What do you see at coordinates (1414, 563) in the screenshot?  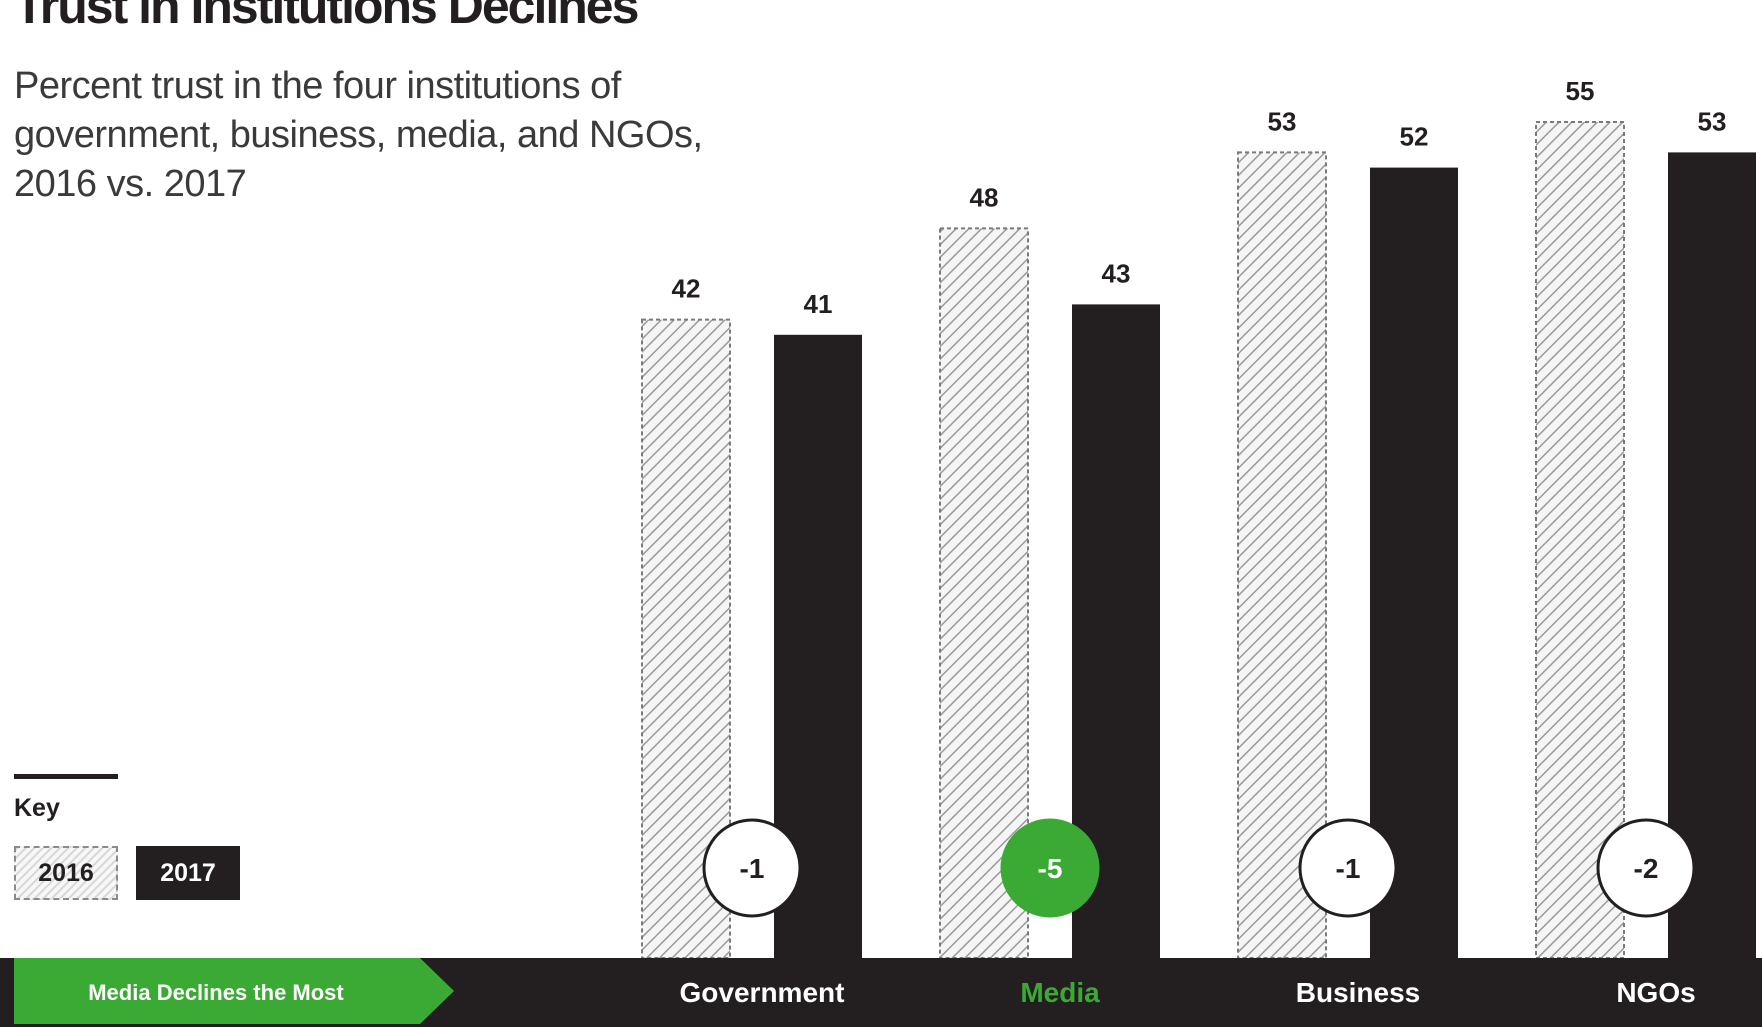 I see `bar-business-2017` at bounding box center [1414, 563].